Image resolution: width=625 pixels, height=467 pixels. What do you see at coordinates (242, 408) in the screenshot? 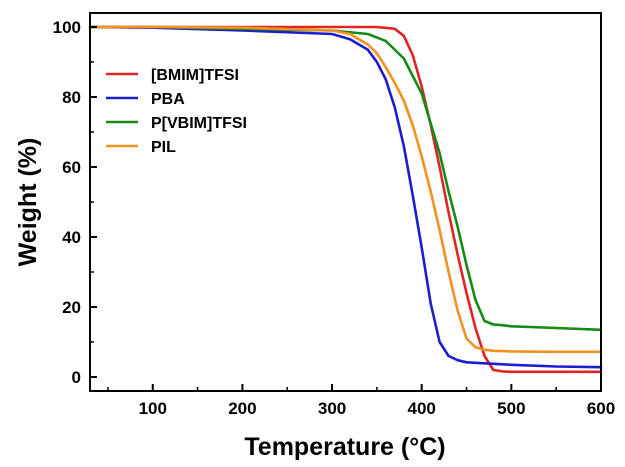
I see `x-tick-label: 200` at bounding box center [242, 408].